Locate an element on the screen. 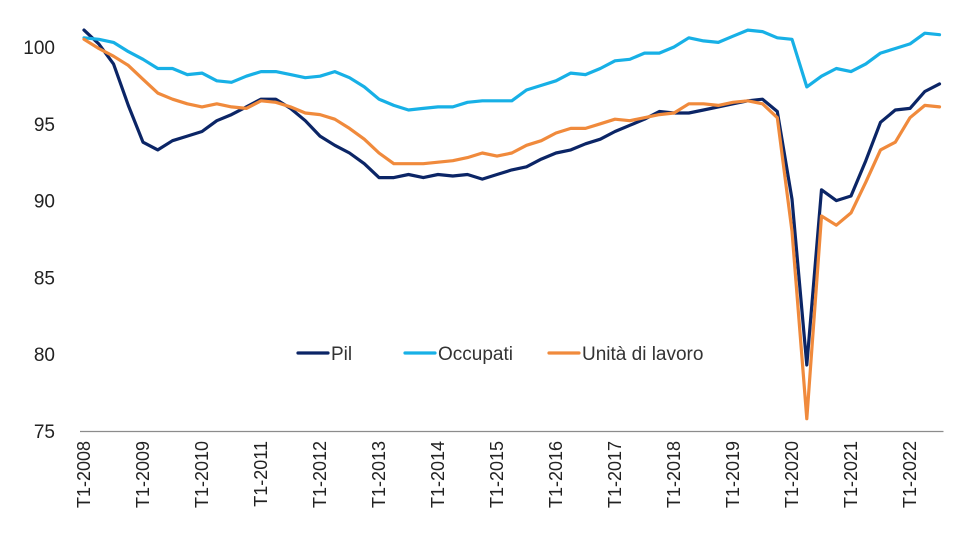 This screenshot has height=535, width=973. x-tick-label: T1-2013 is located at coordinates (379, 474).